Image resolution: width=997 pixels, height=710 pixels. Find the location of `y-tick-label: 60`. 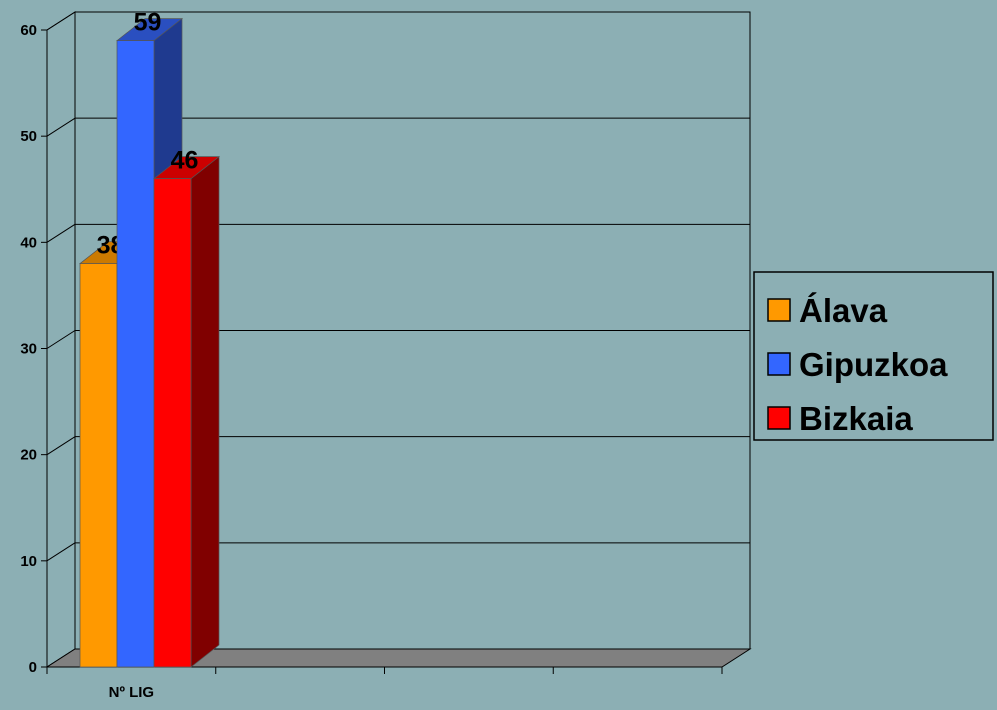

y-tick-label: 60 is located at coordinates (28, 30).